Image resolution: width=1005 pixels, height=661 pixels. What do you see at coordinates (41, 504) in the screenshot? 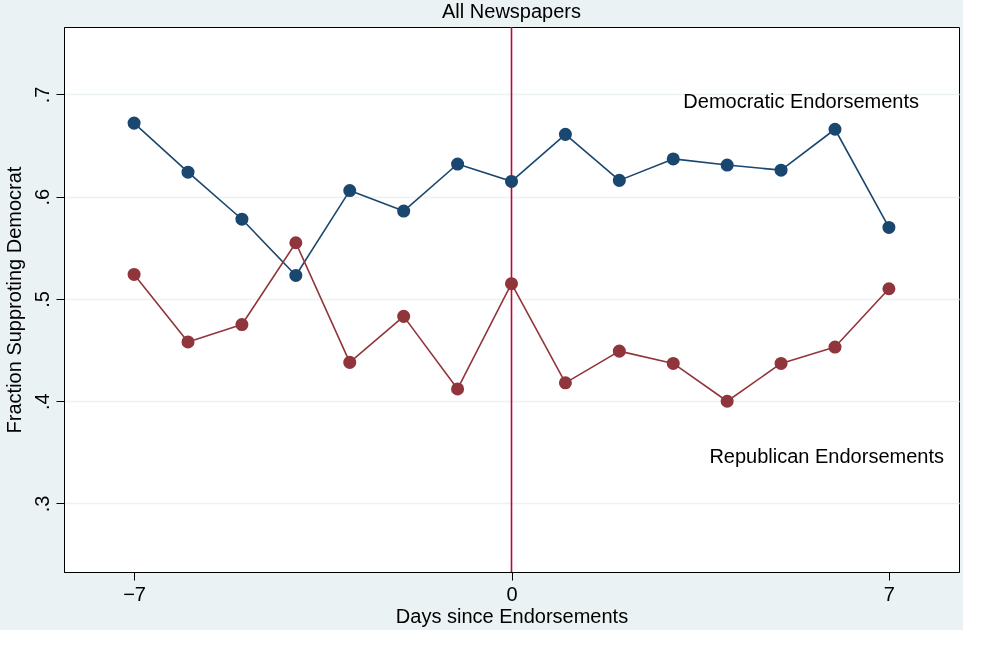
I see `y-tick-label: .3` at bounding box center [41, 504].